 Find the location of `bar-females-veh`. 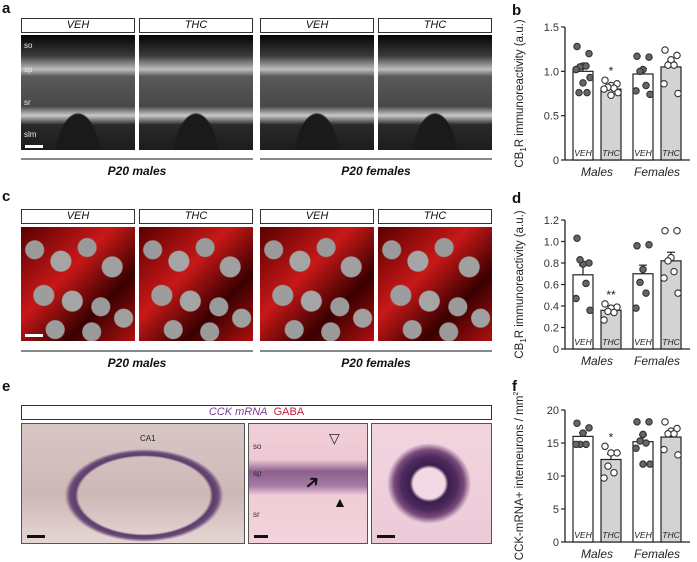

bar-females-veh is located at coordinates (643, 492).